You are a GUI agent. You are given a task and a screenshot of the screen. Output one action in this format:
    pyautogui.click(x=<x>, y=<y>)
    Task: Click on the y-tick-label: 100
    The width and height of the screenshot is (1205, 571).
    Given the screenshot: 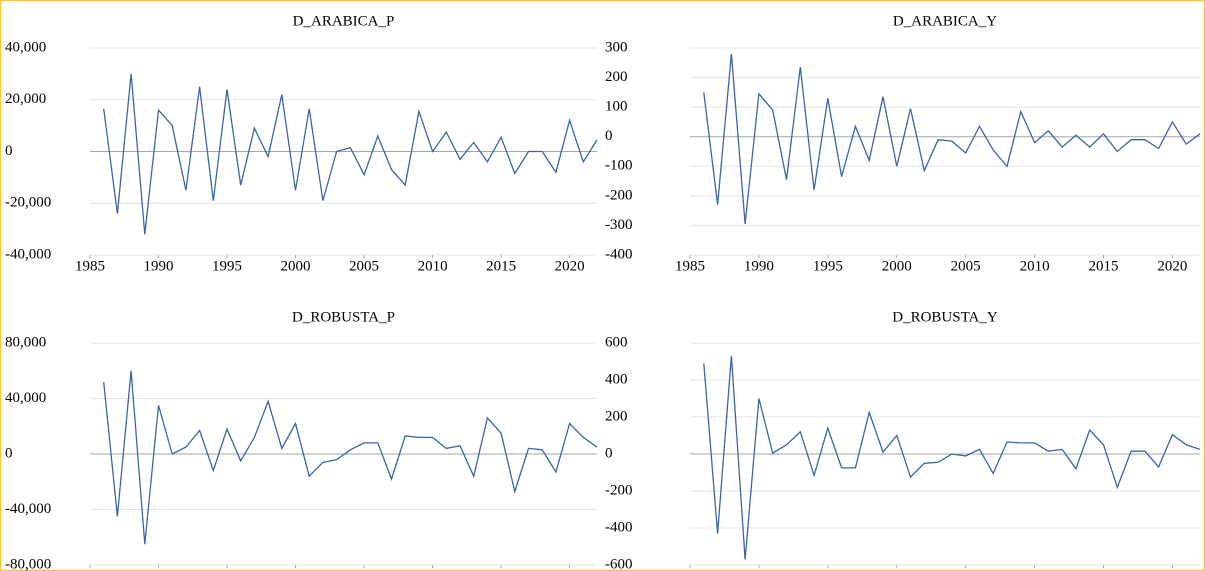 What is the action you would take?
    pyautogui.click(x=616, y=107)
    